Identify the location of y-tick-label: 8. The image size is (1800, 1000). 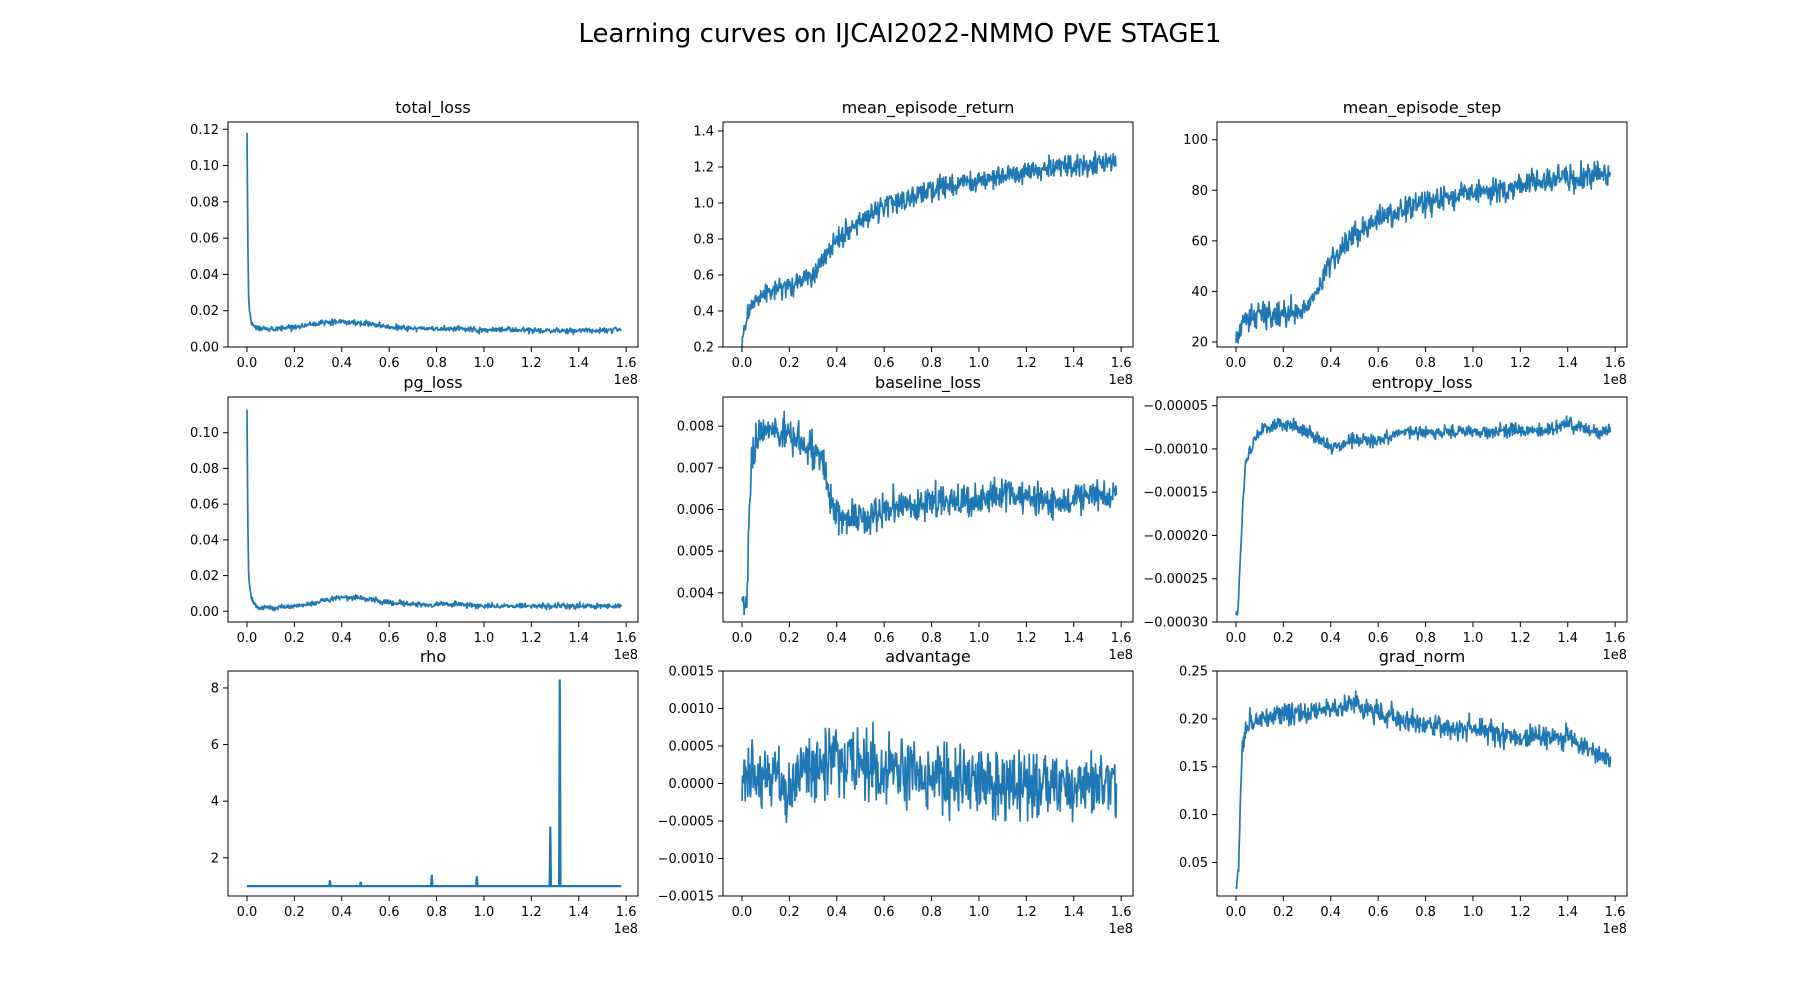
(215, 688).